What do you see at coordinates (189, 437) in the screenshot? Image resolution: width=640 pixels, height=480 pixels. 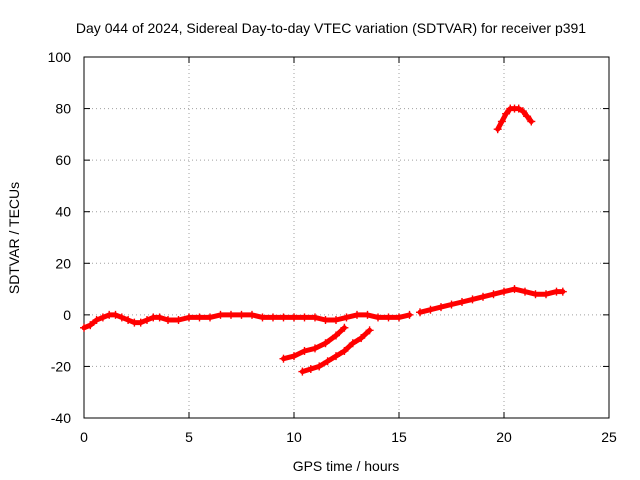 I see `x-tick-label: 5` at bounding box center [189, 437].